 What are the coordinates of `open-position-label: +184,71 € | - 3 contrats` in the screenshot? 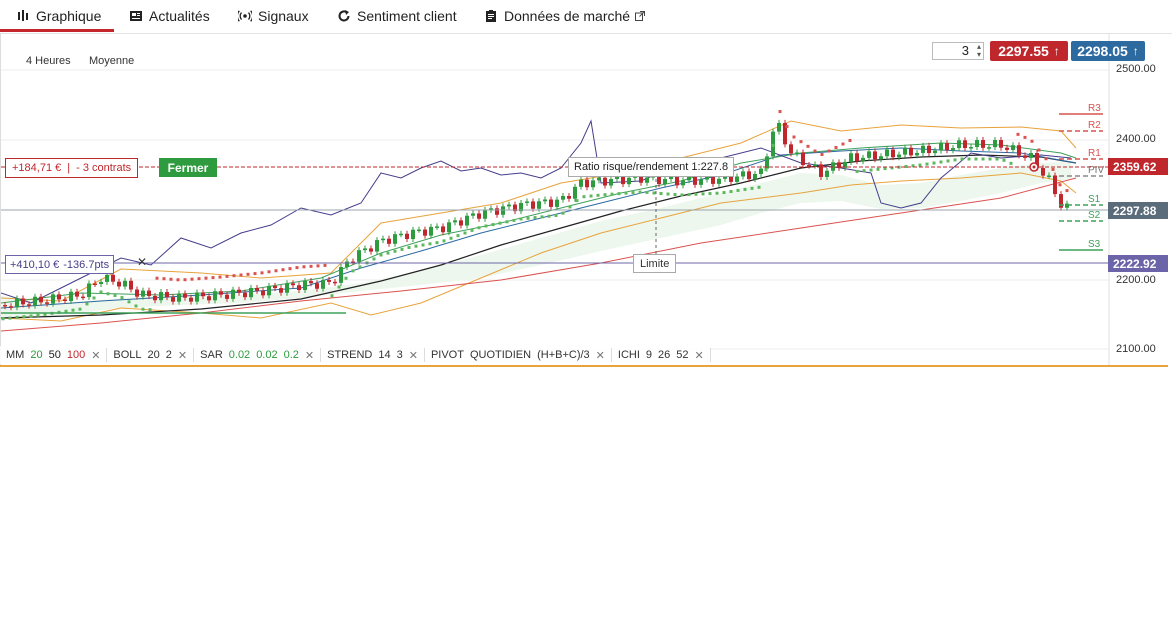 It's located at (72, 168).